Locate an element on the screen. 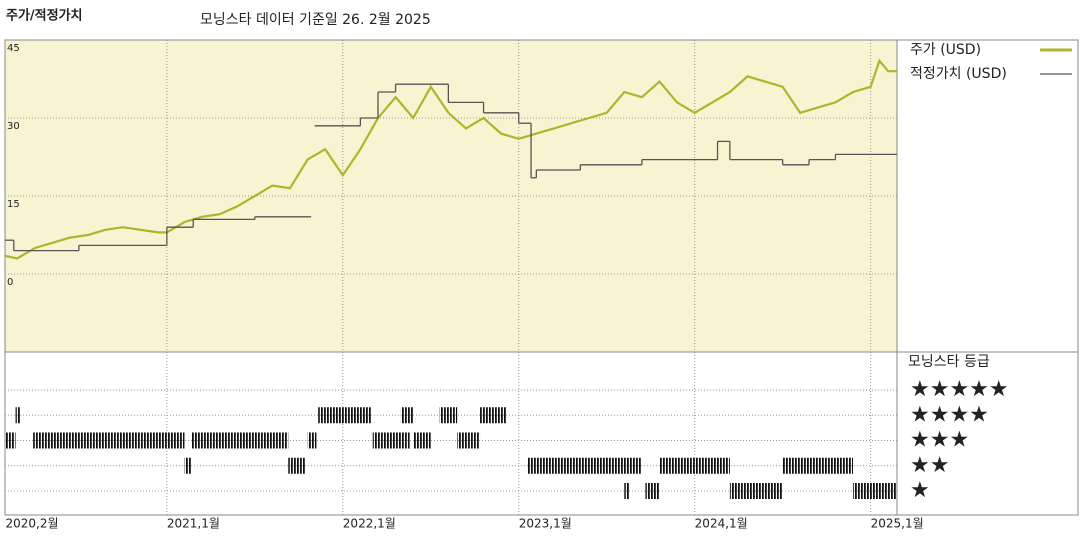 The image size is (1080, 540). rating-label: ★★★ is located at coordinates (939, 440).